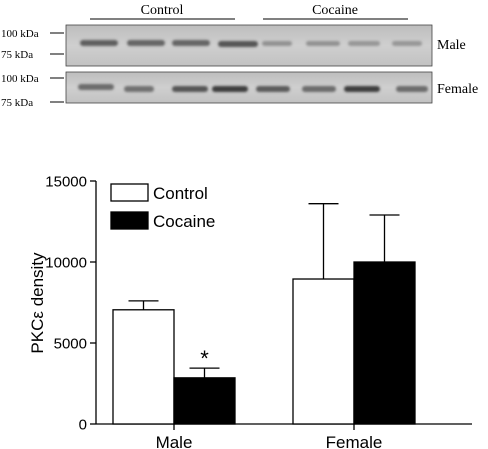  Describe the element at coordinates (284, 436) in the screenshot. I see `x-axis: Male Female` at that location.